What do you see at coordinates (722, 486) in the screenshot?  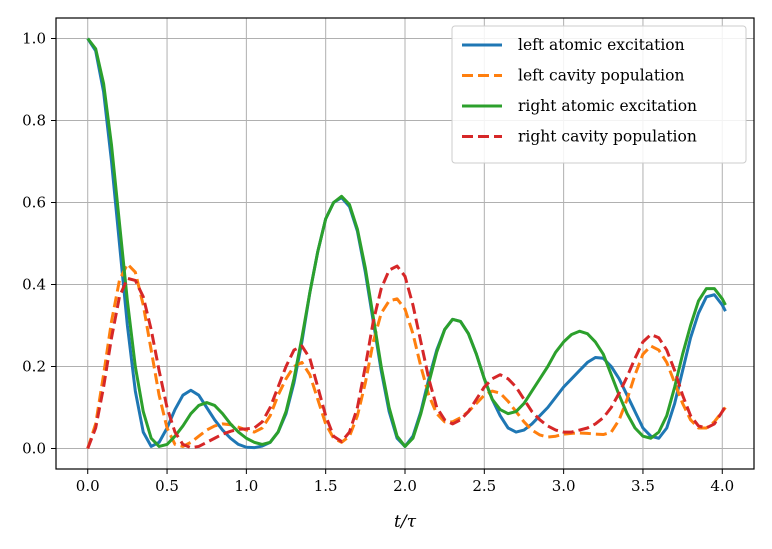 I see `x-tick-label: 4.0` at bounding box center [722, 486].